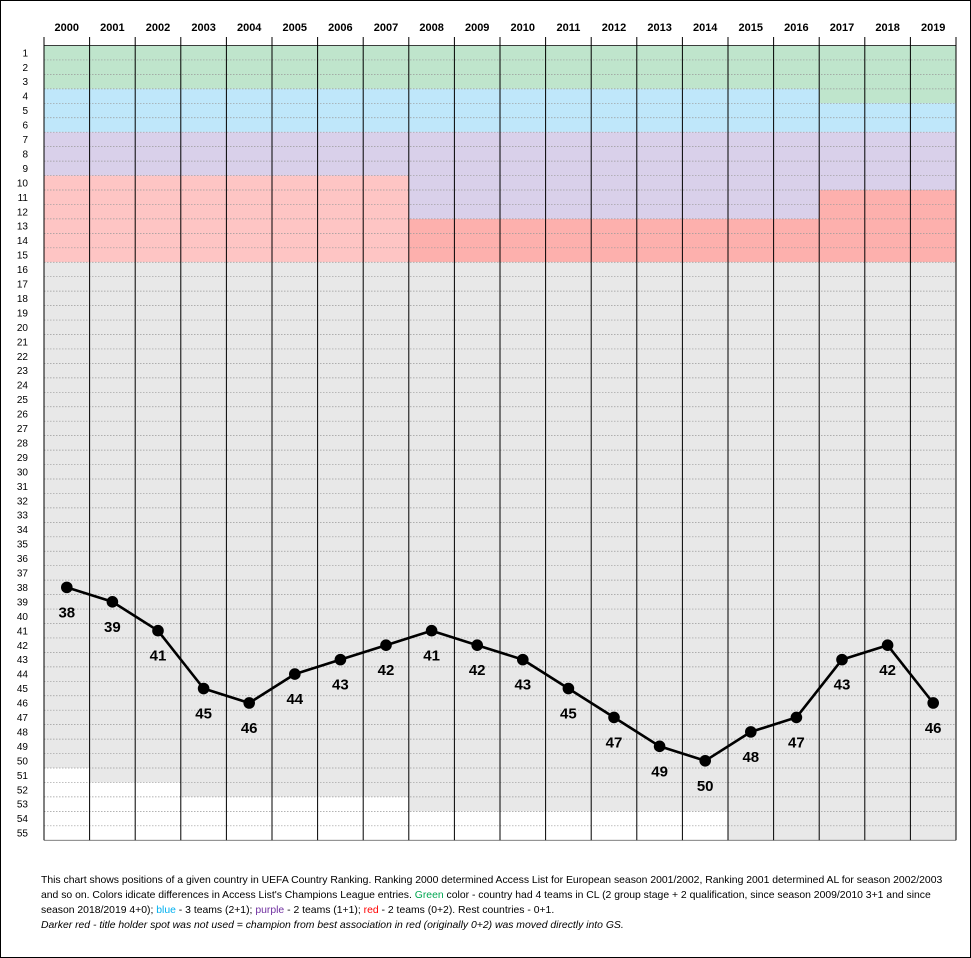 Image resolution: width=971 pixels, height=958 pixels. What do you see at coordinates (614, 240) in the screenshot?
I see `band-dark_red-2008-2016` at bounding box center [614, 240].